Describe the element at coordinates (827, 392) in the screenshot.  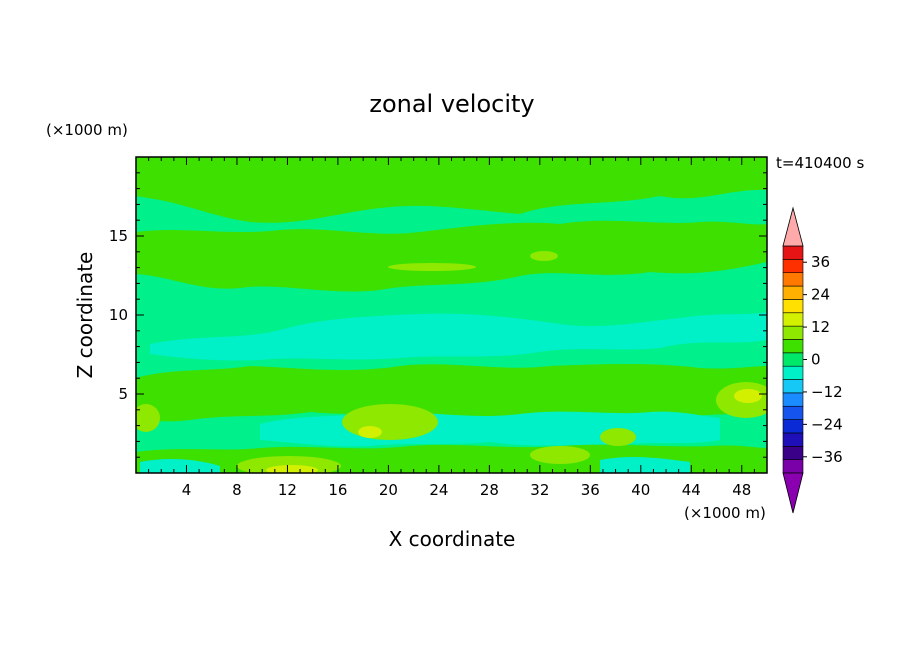
I see `colorbar-label: −12` at that location.